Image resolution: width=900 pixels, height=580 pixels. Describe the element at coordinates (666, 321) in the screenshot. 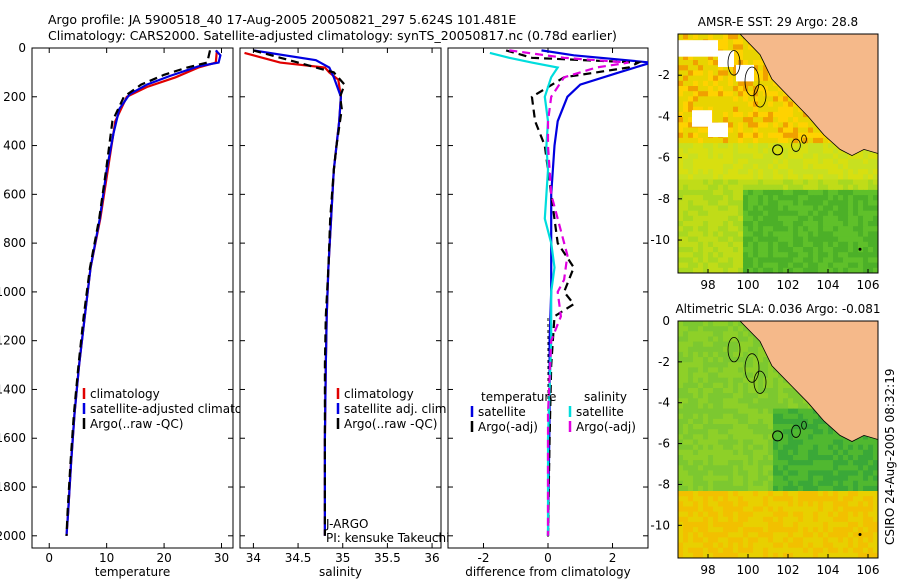

I see `y-tick-label: 0` at that location.